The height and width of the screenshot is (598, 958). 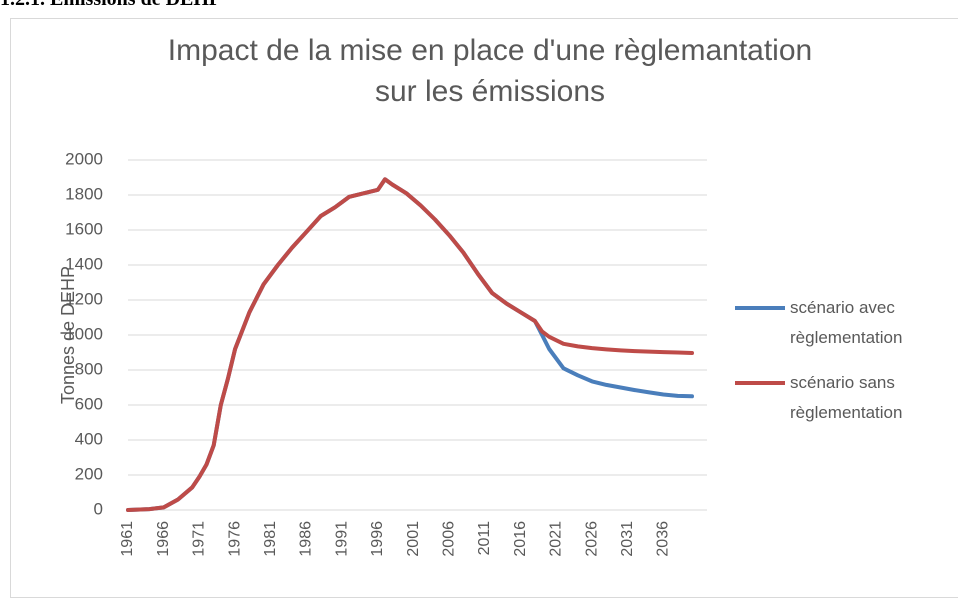 What do you see at coordinates (270, 539) in the screenshot?
I see `x-tick-label: 1981` at bounding box center [270, 539].